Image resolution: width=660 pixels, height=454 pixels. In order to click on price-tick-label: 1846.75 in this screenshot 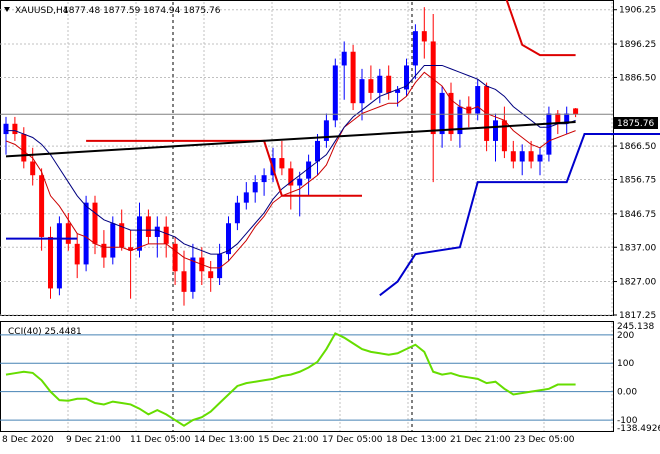, I will do `click(637, 215)`.